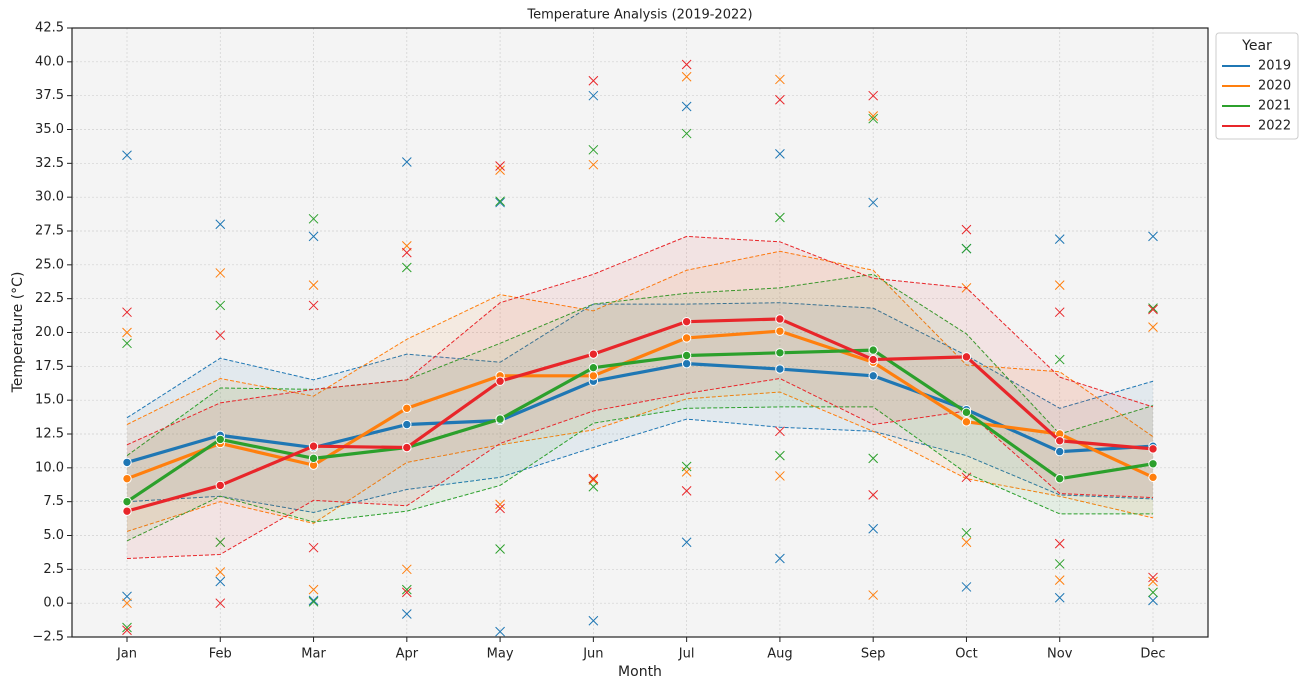 Image resolution: width=1302 pixels, height=683 pixels. What do you see at coordinates (49, 366) in the screenshot?
I see `y-tick-label: 17.5` at bounding box center [49, 366].